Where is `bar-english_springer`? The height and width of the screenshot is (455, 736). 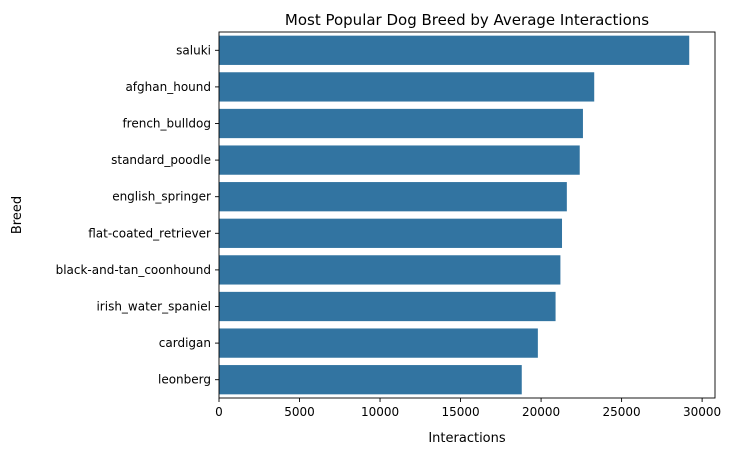 bar-english_springer is located at coordinates (393, 197).